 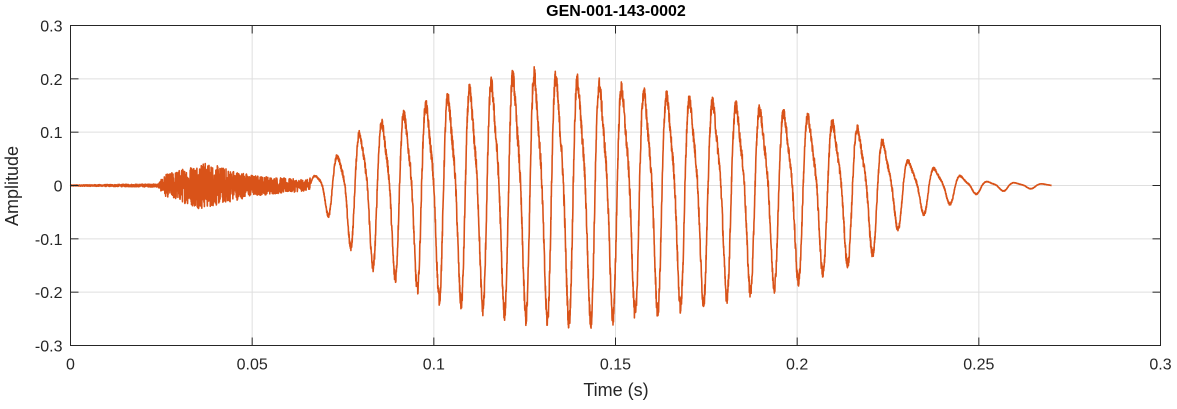 I want to click on x-tick-label: 0, so click(x=70, y=365).